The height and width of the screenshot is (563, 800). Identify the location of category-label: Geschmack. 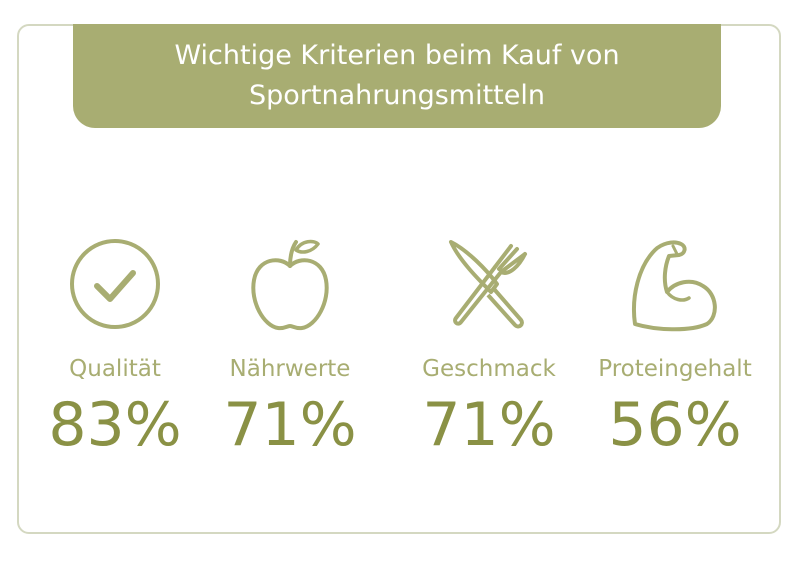
(489, 369).